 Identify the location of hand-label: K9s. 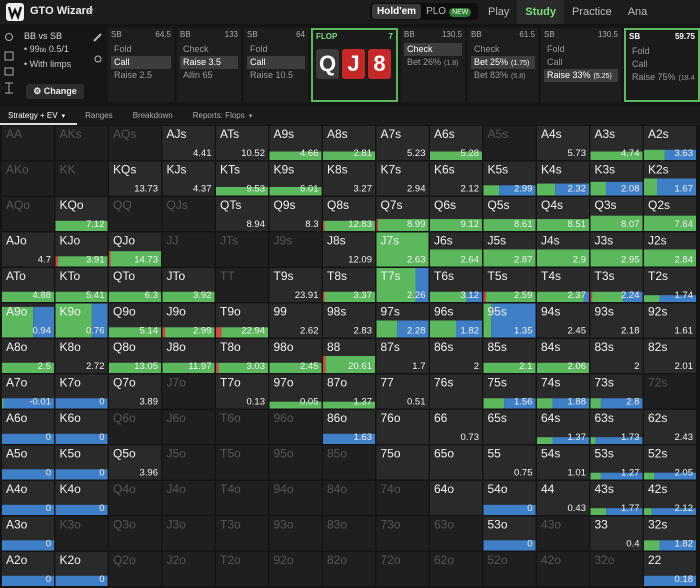
(284, 170).